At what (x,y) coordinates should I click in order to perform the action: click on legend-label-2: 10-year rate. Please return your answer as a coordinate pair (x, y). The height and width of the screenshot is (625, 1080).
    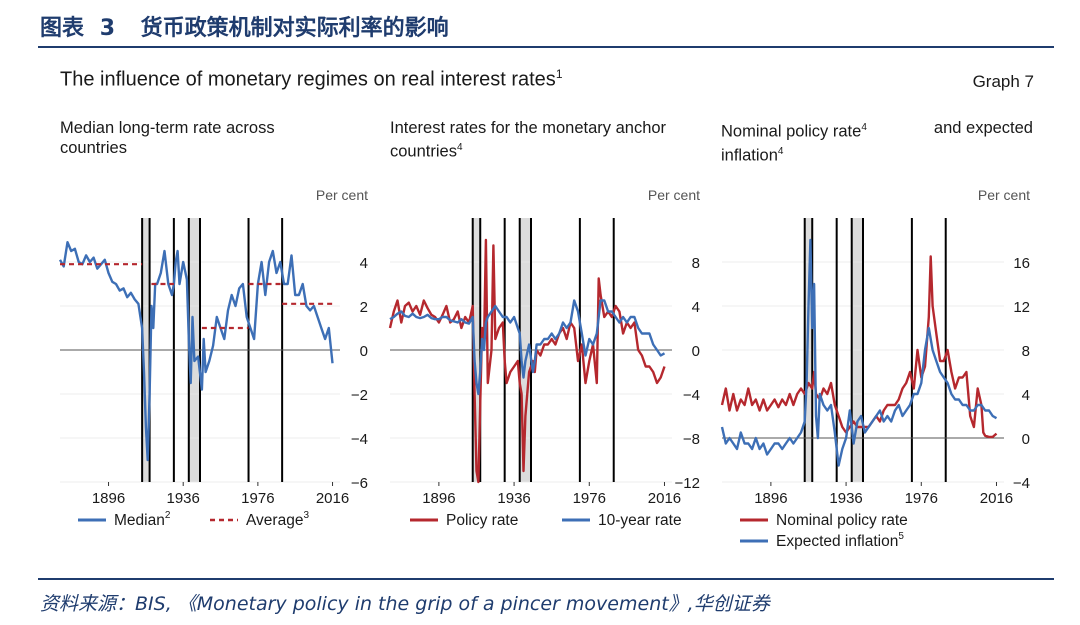
    Looking at the image, I should click on (640, 520).